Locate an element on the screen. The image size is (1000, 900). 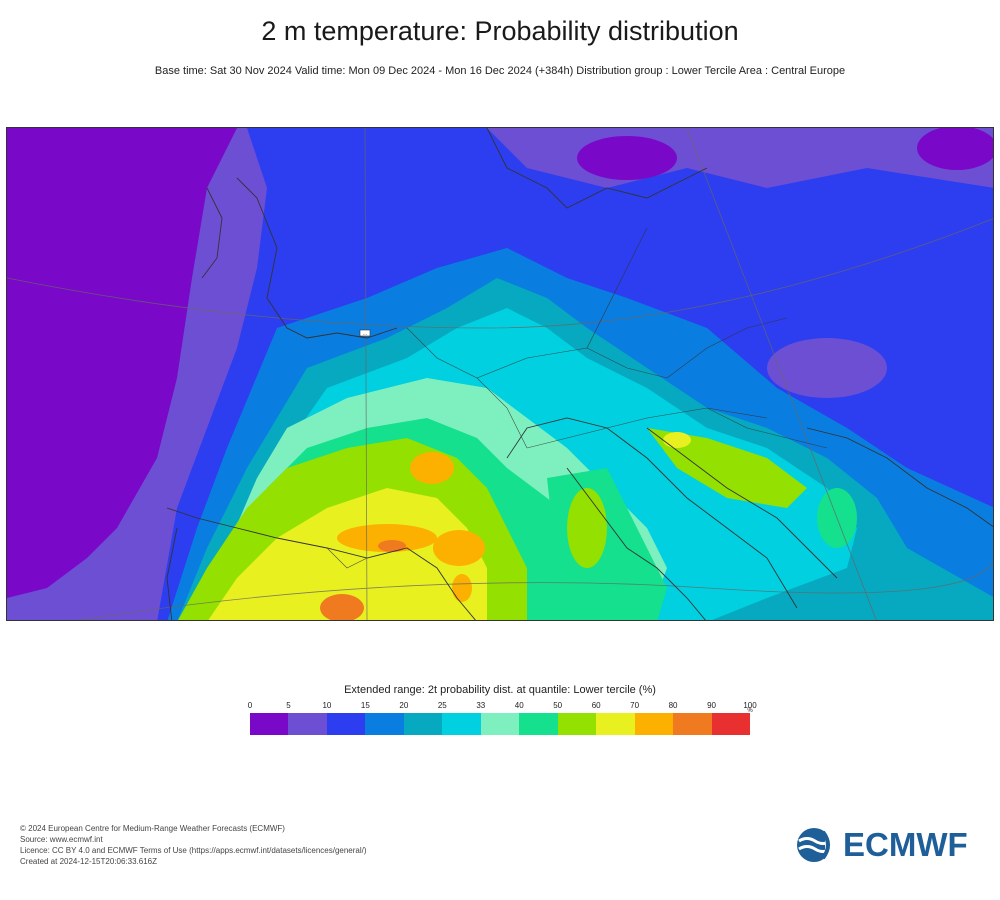
legend-tick-label: 60 is located at coordinates (596, 705).